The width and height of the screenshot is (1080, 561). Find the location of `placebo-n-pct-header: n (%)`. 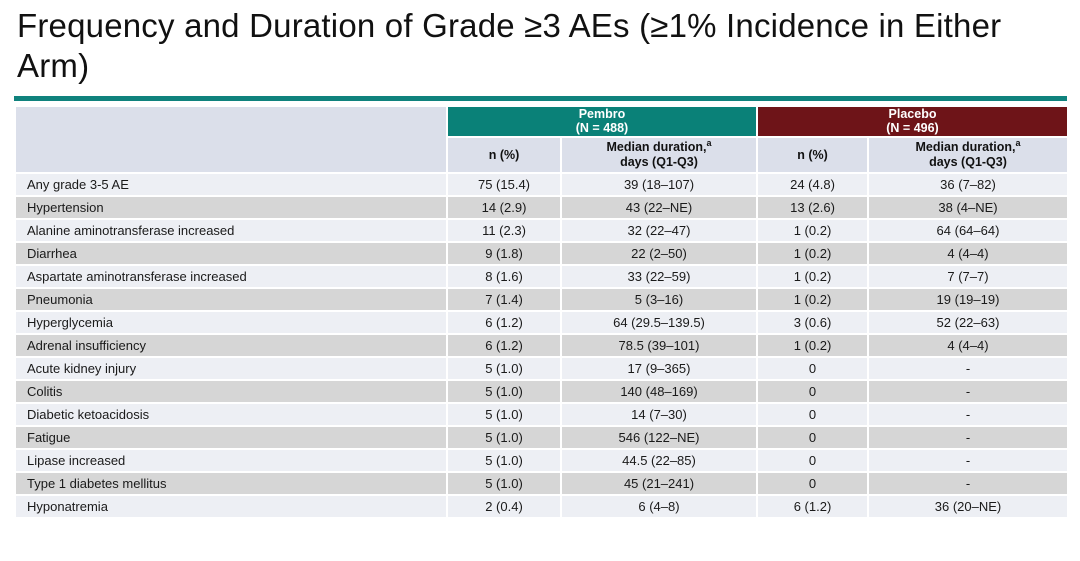

placebo-n-pct-header: n (%) is located at coordinates (812, 155).